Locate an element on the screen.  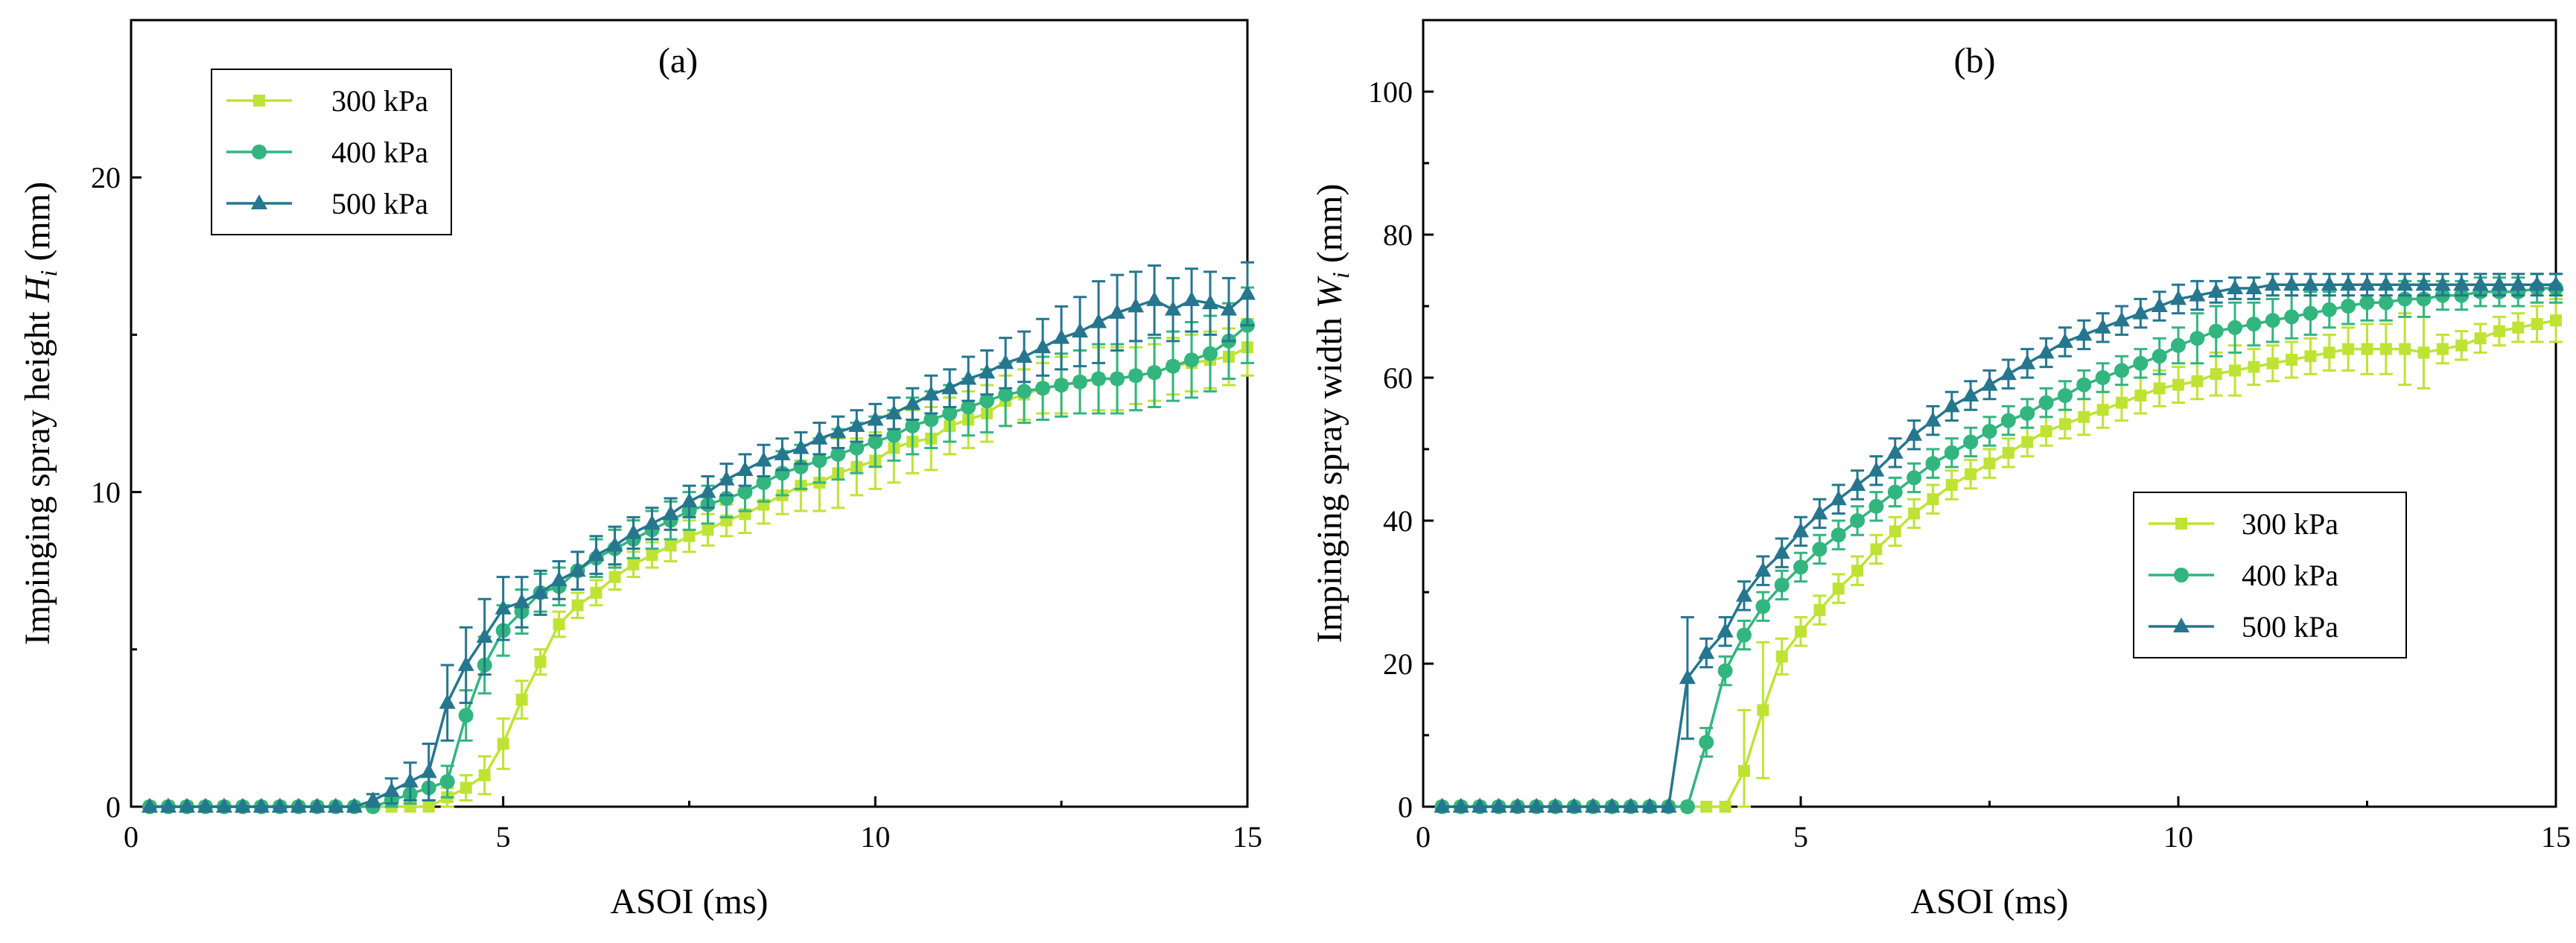
y-tick-label: 20 is located at coordinates (1398, 664).